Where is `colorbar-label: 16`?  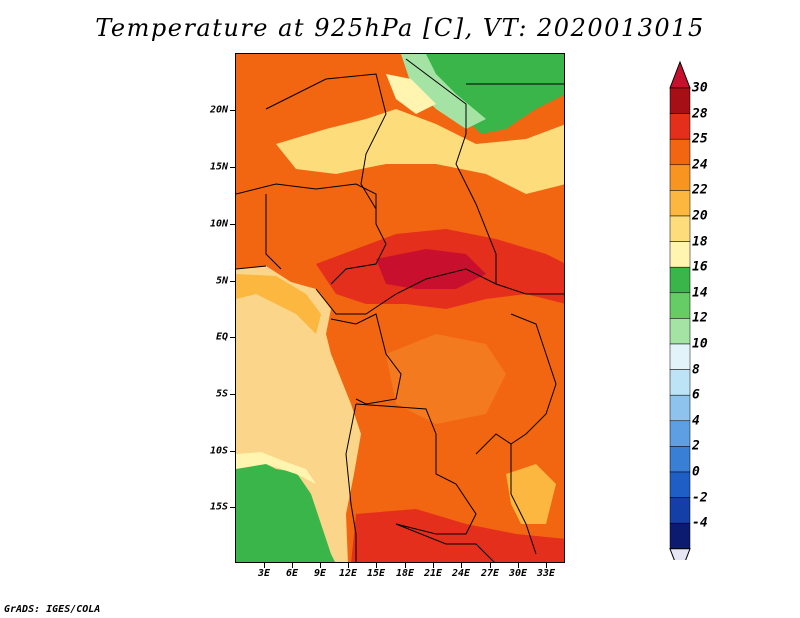
colorbar-label: 16 is located at coordinates (700, 267).